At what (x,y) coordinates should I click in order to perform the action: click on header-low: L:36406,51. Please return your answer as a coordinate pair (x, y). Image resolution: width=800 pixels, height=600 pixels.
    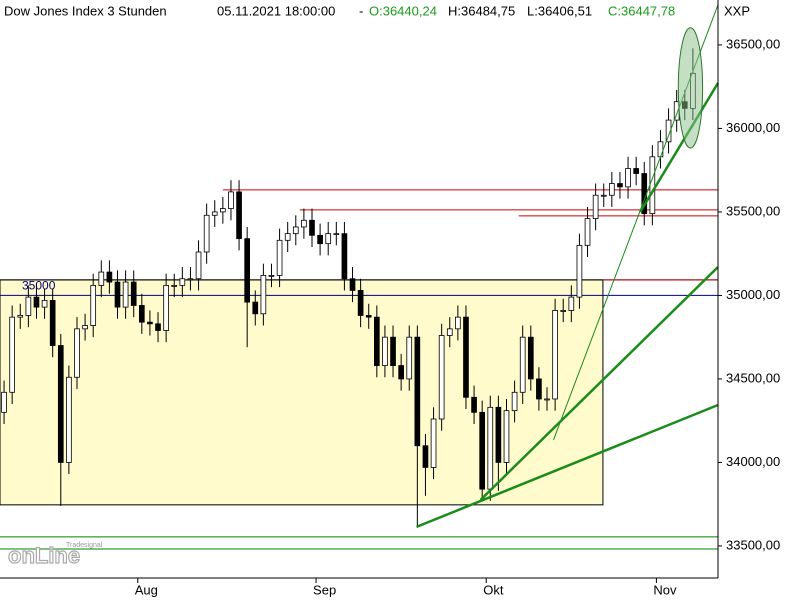
    Looking at the image, I should click on (559, 10).